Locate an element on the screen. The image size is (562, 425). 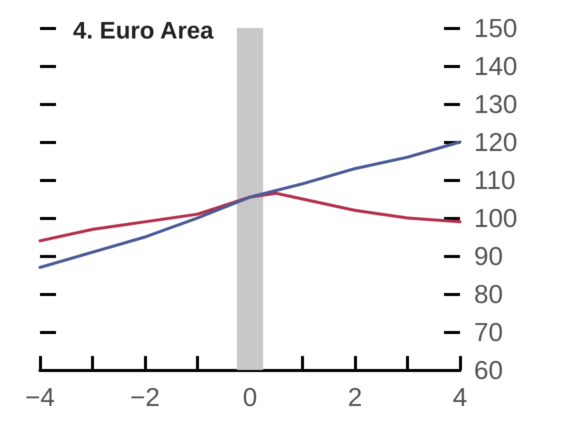
line-series is located at coordinates (250, 217).